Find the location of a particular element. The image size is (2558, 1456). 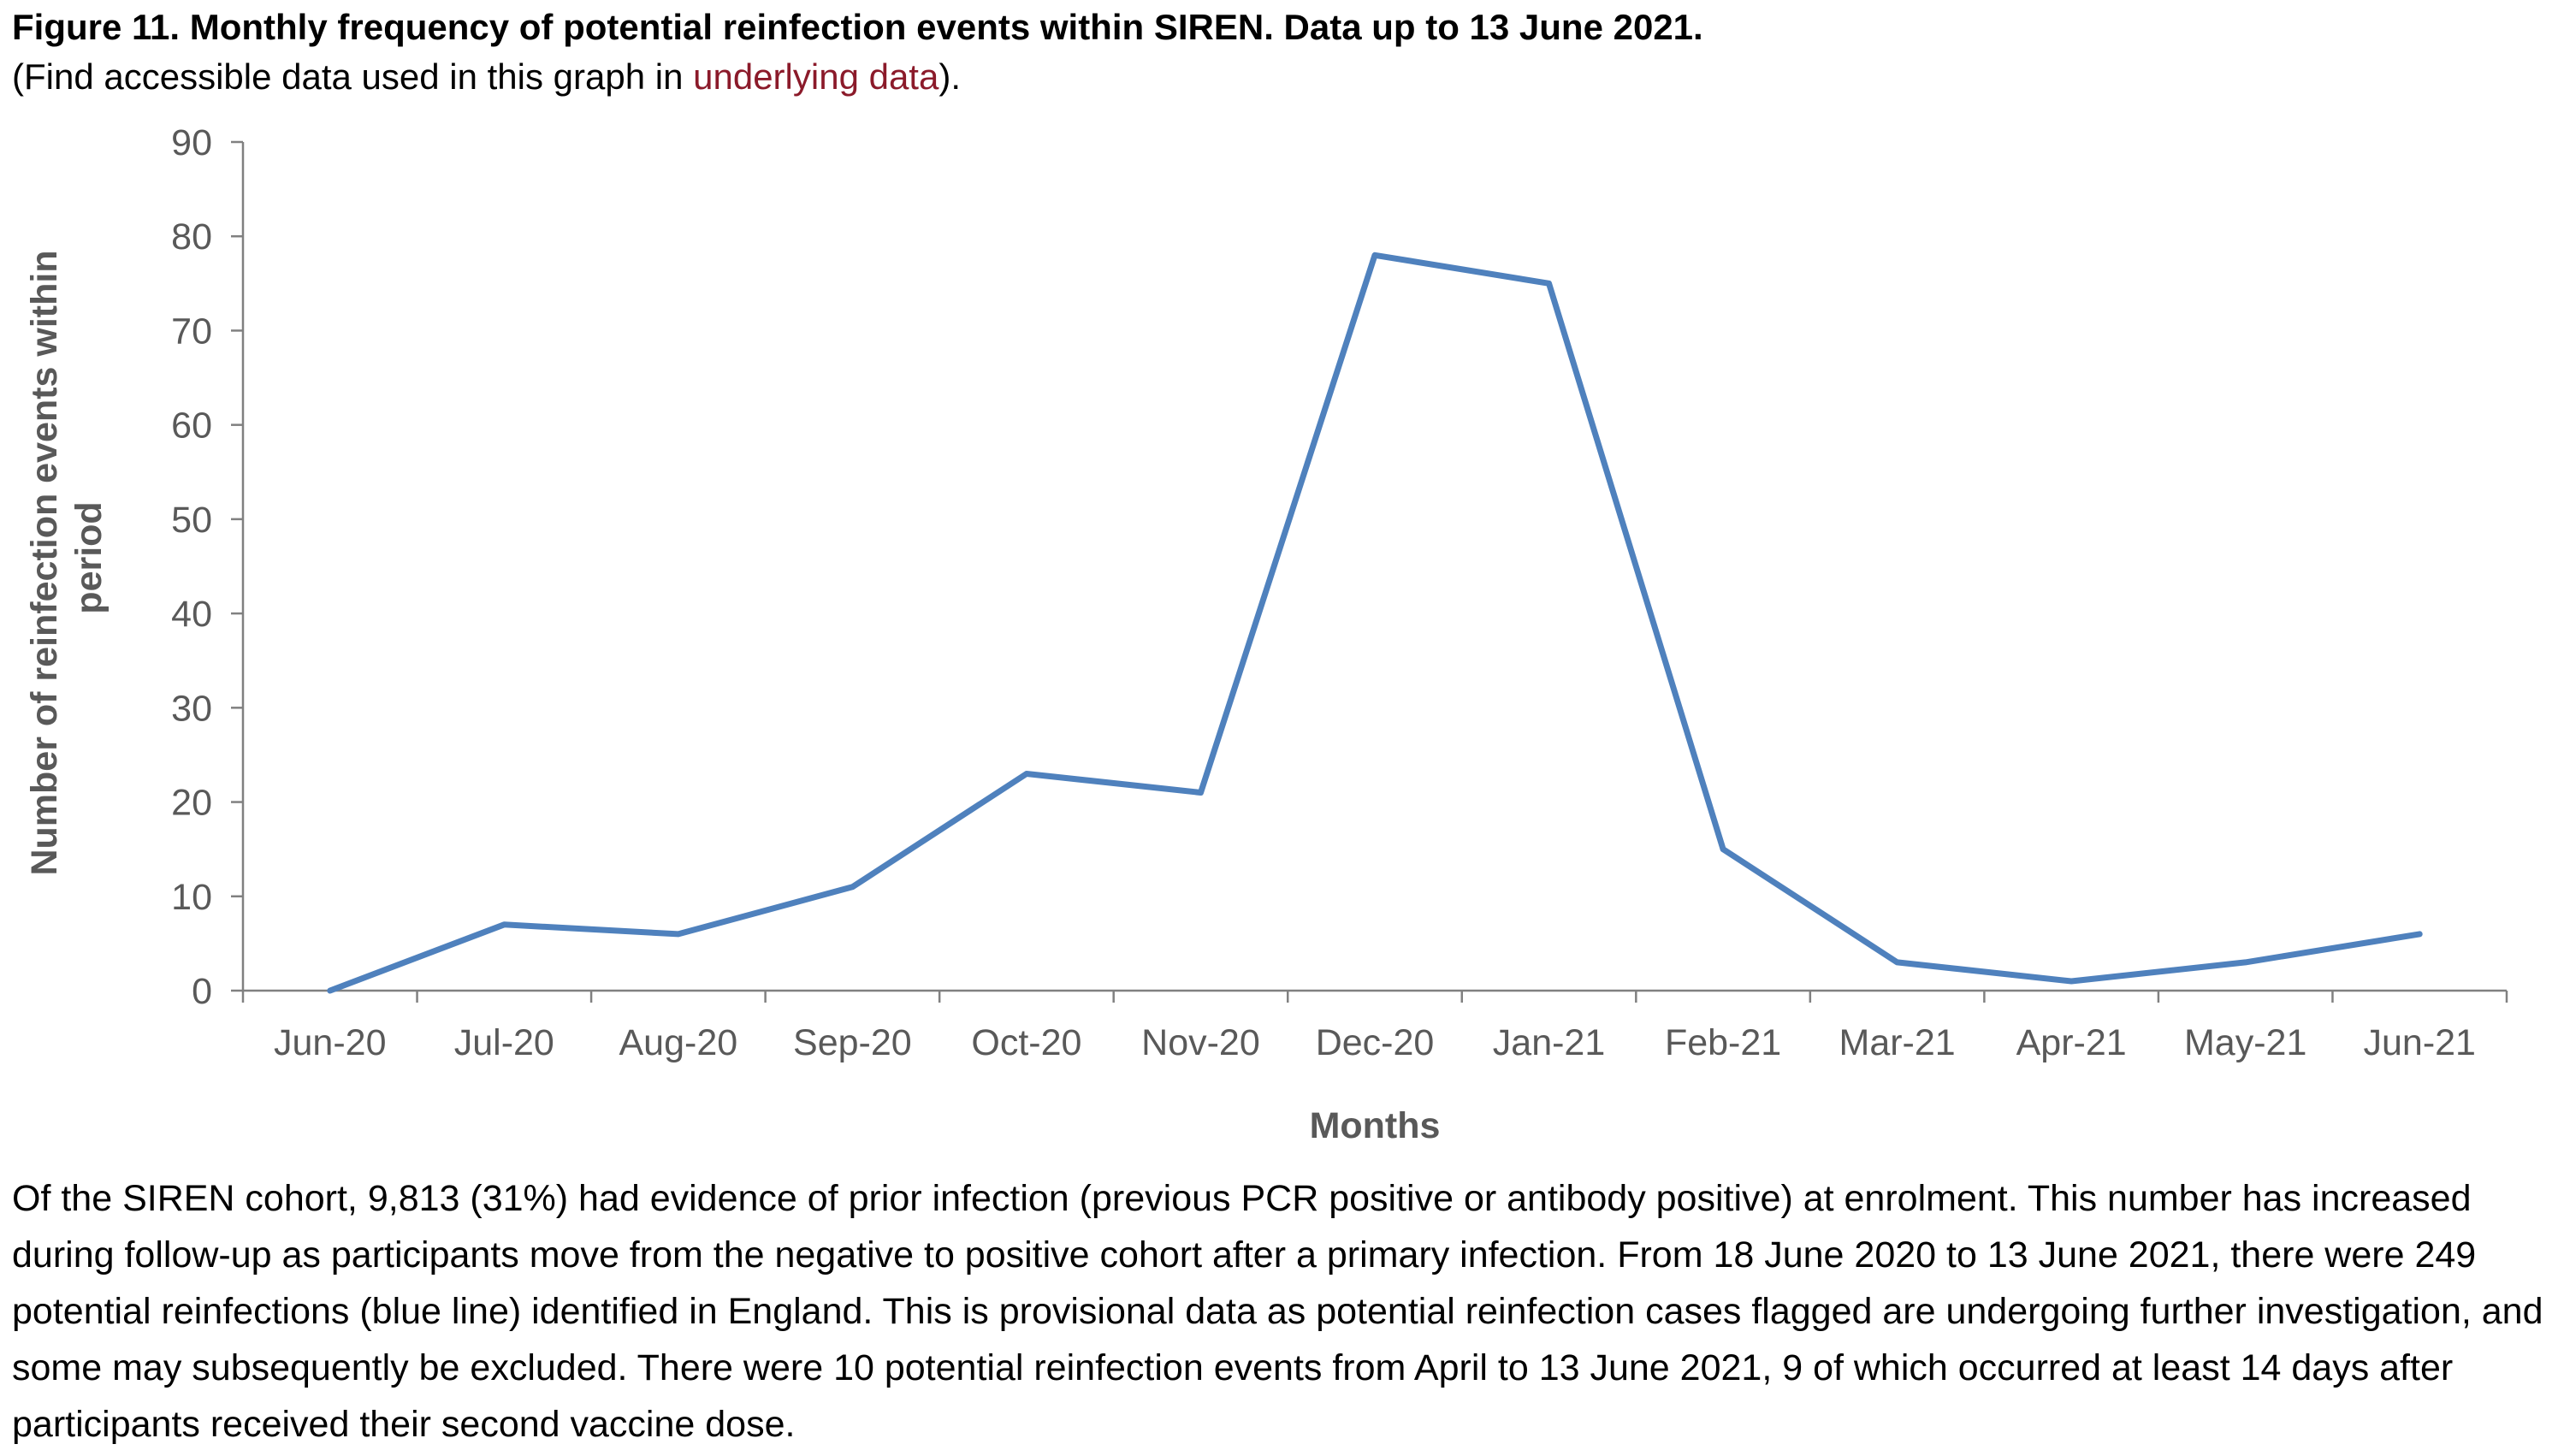

x-tick-label: Nov-20 is located at coordinates (1200, 1042).